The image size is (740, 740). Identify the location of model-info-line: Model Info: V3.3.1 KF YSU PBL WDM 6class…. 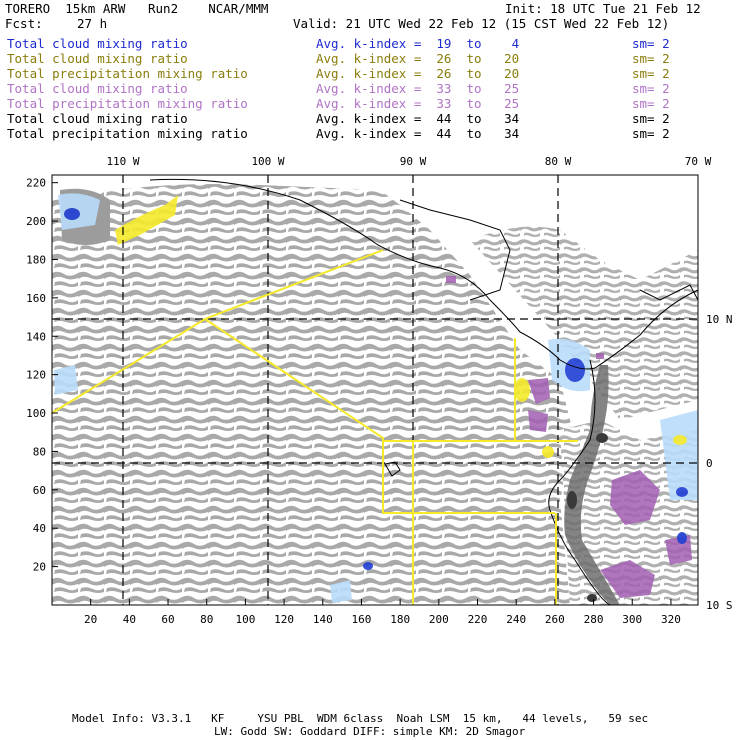
(360, 718).